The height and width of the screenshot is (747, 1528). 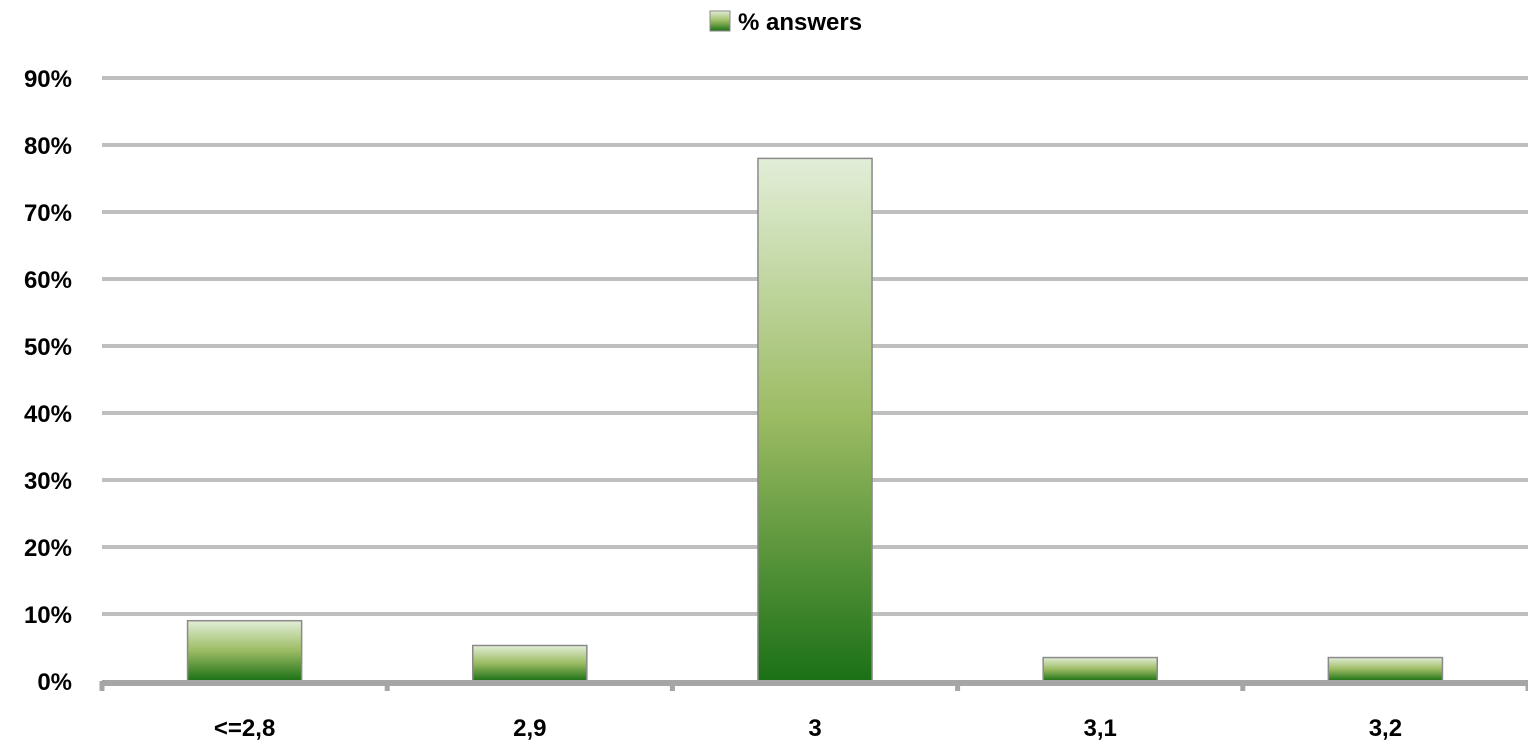 What do you see at coordinates (48, 481) in the screenshot?
I see `y-tick-label: 30%` at bounding box center [48, 481].